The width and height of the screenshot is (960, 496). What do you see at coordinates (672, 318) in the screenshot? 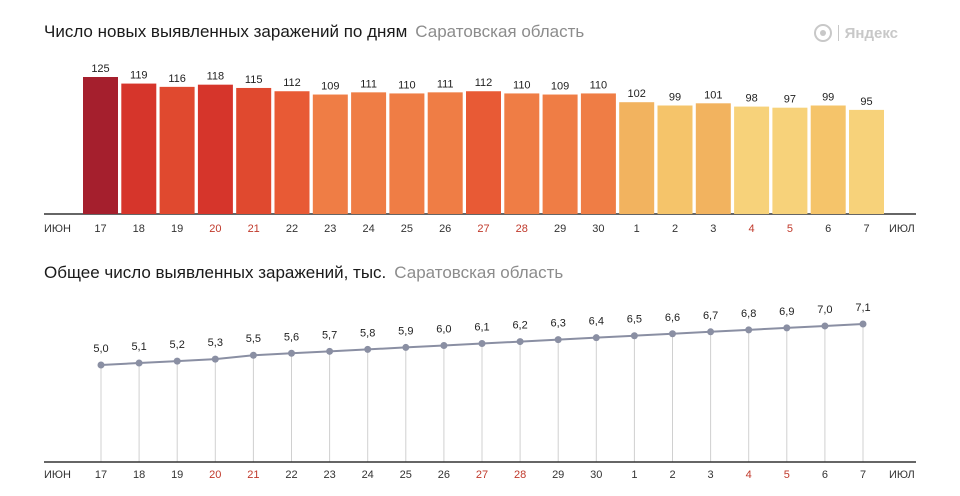
I see `point-value-label: 6,6` at bounding box center [672, 318].